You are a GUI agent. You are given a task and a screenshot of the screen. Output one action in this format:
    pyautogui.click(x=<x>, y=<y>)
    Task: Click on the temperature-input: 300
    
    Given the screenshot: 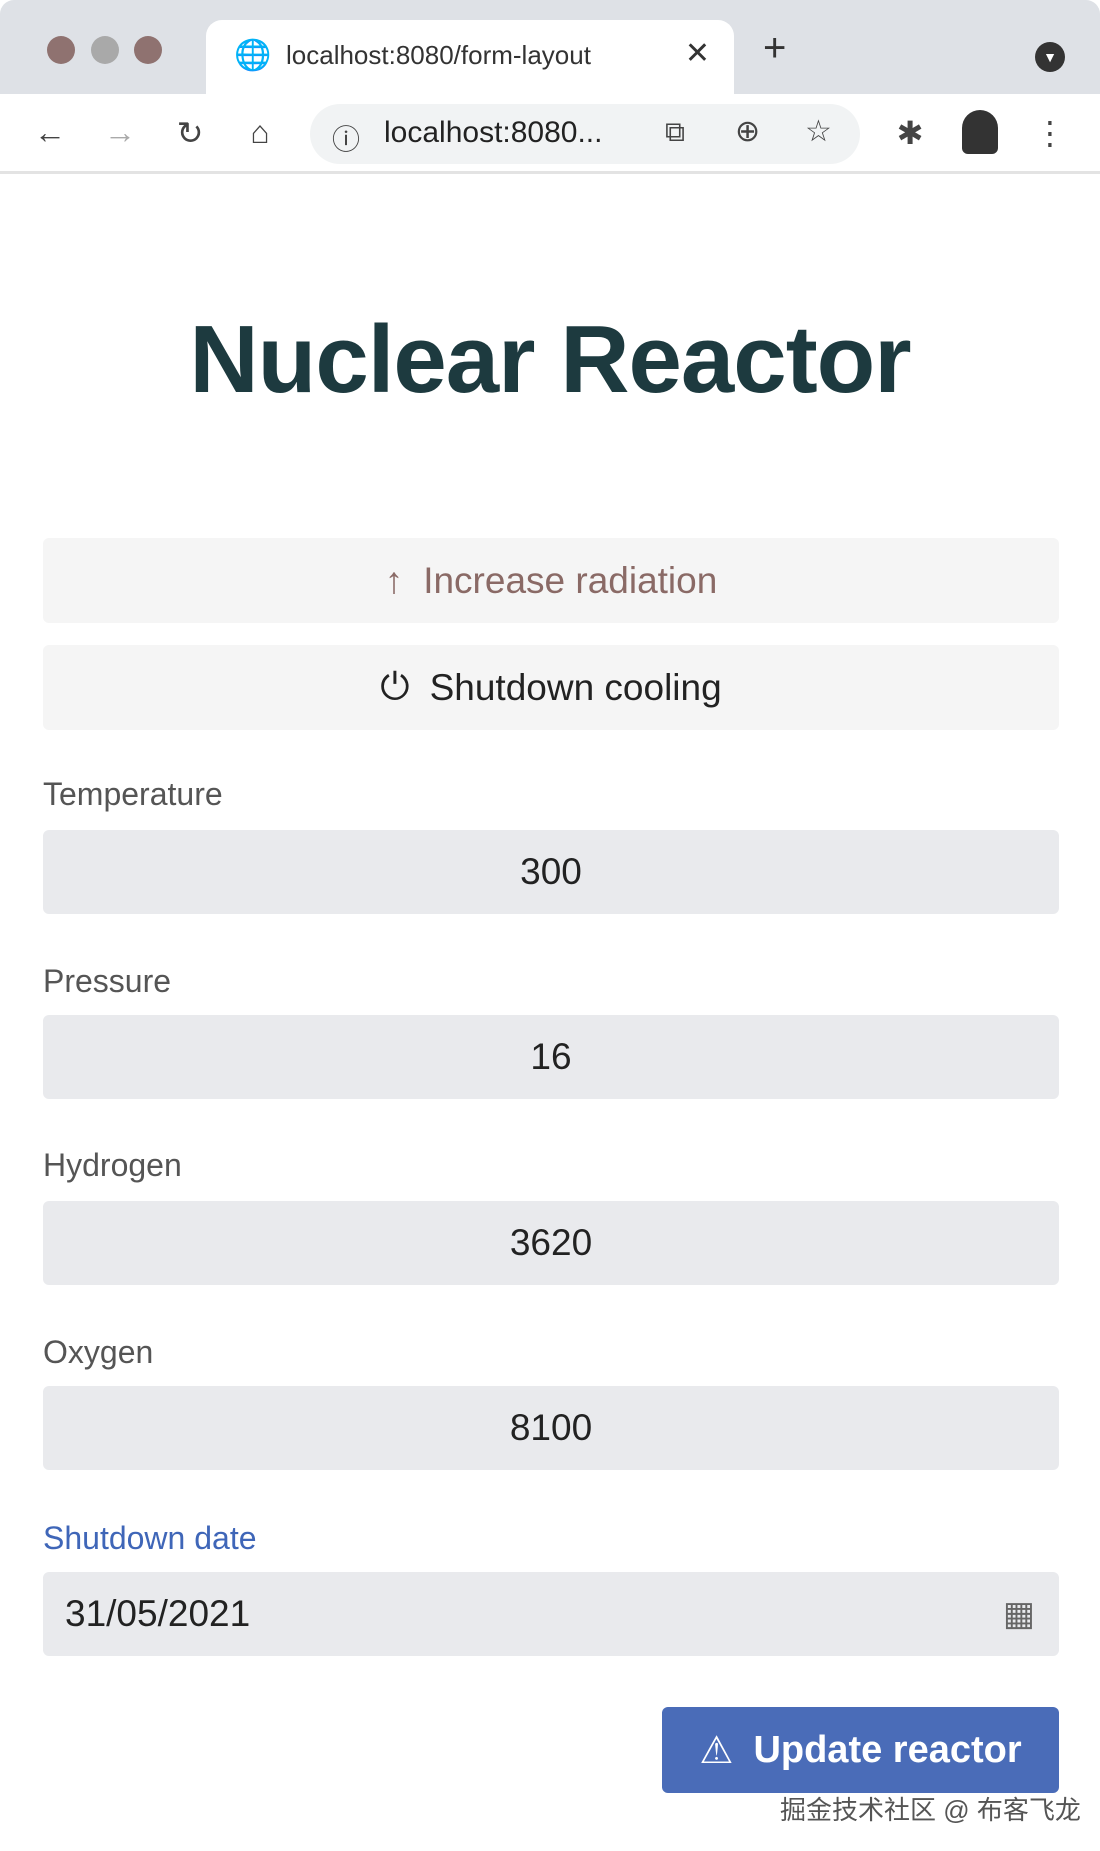 What is the action you would take?
    pyautogui.click(x=551, y=872)
    